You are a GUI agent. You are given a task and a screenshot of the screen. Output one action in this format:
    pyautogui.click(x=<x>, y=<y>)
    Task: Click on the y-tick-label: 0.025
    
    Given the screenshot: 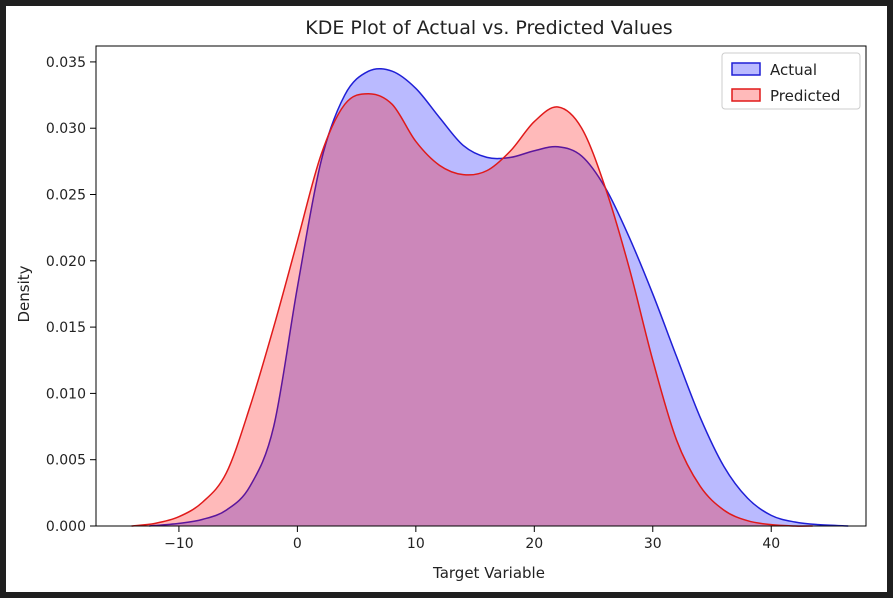 What is the action you would take?
    pyautogui.click(x=66, y=196)
    